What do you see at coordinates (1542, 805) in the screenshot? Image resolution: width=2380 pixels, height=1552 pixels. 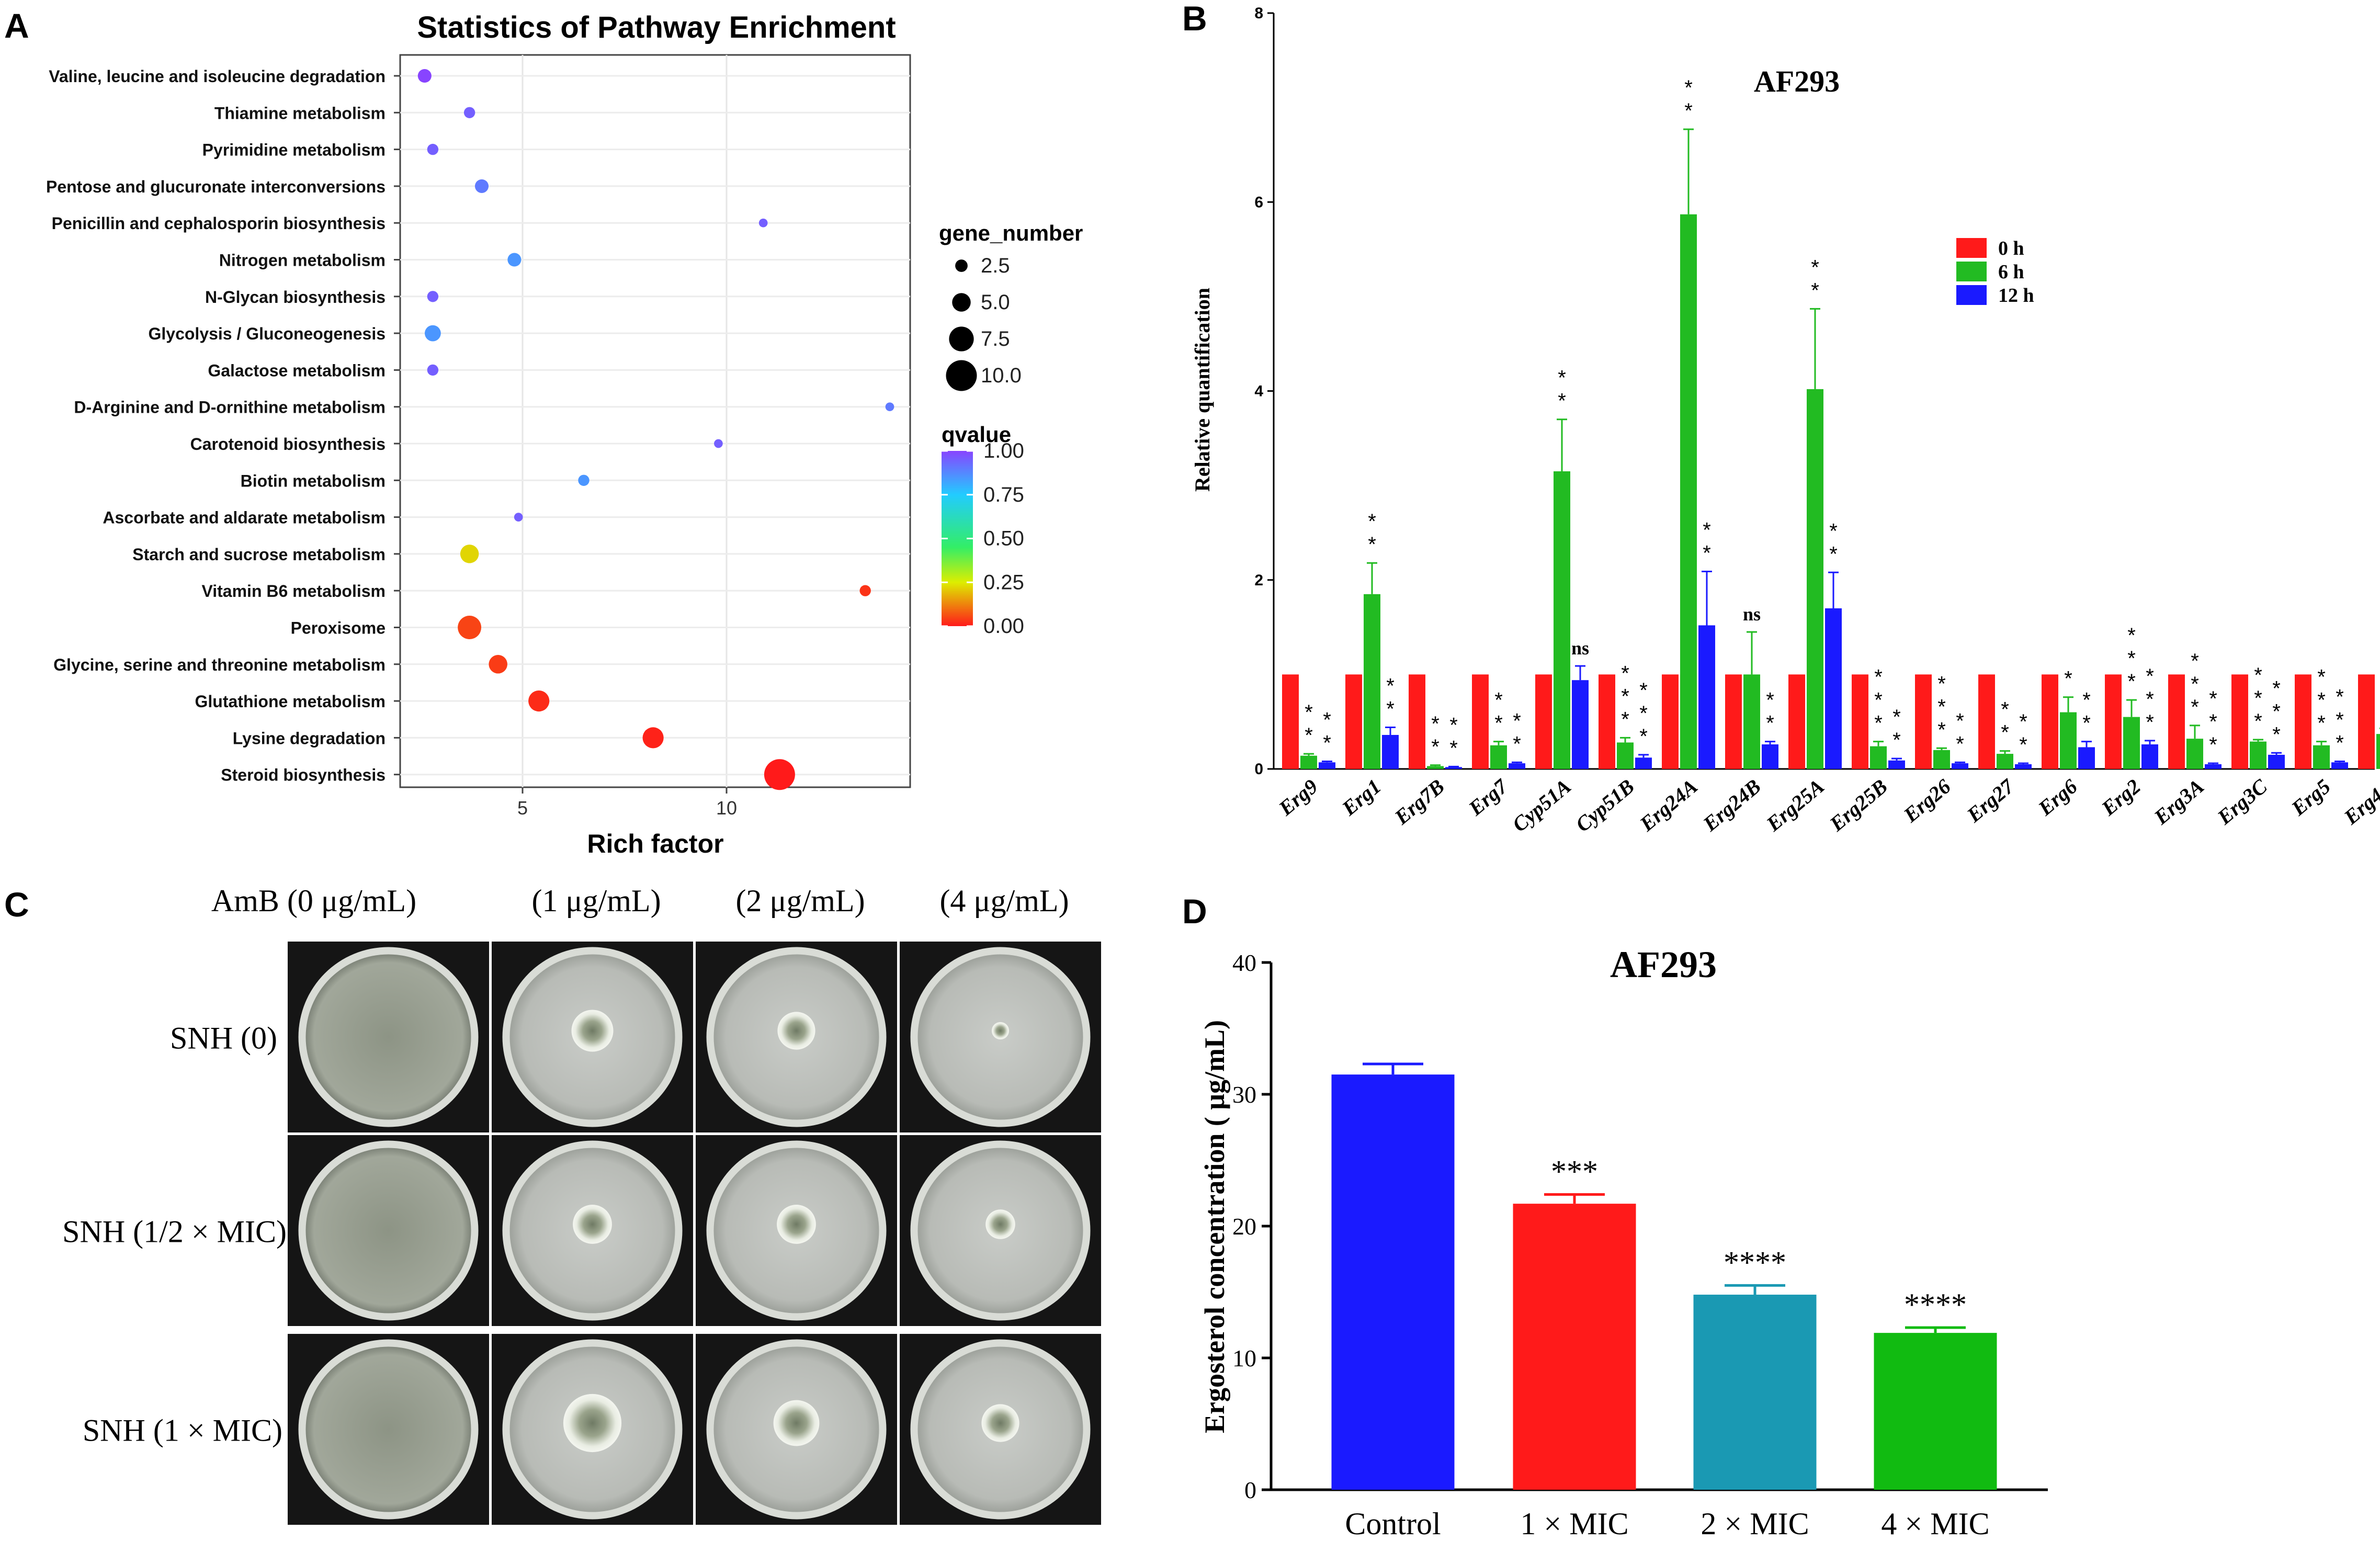 I see `chart-b-category-label: Cyp51A` at bounding box center [1542, 805].